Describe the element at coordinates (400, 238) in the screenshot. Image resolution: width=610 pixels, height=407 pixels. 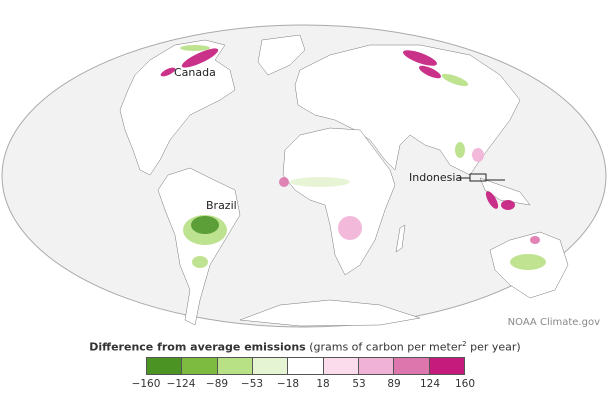
I see `madagascar` at that location.